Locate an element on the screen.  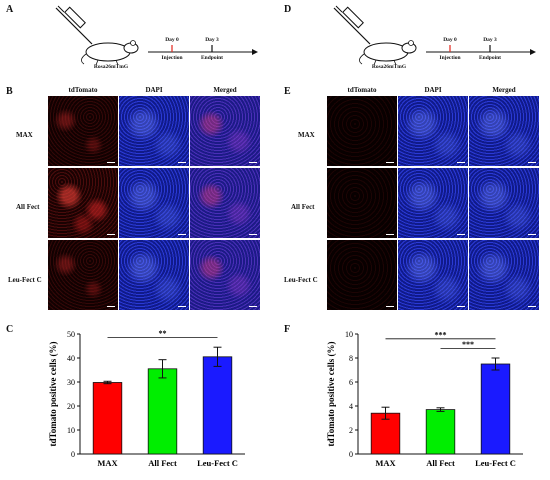
chart-f-ytick-label: 10 is located at coordinates (349, 334).